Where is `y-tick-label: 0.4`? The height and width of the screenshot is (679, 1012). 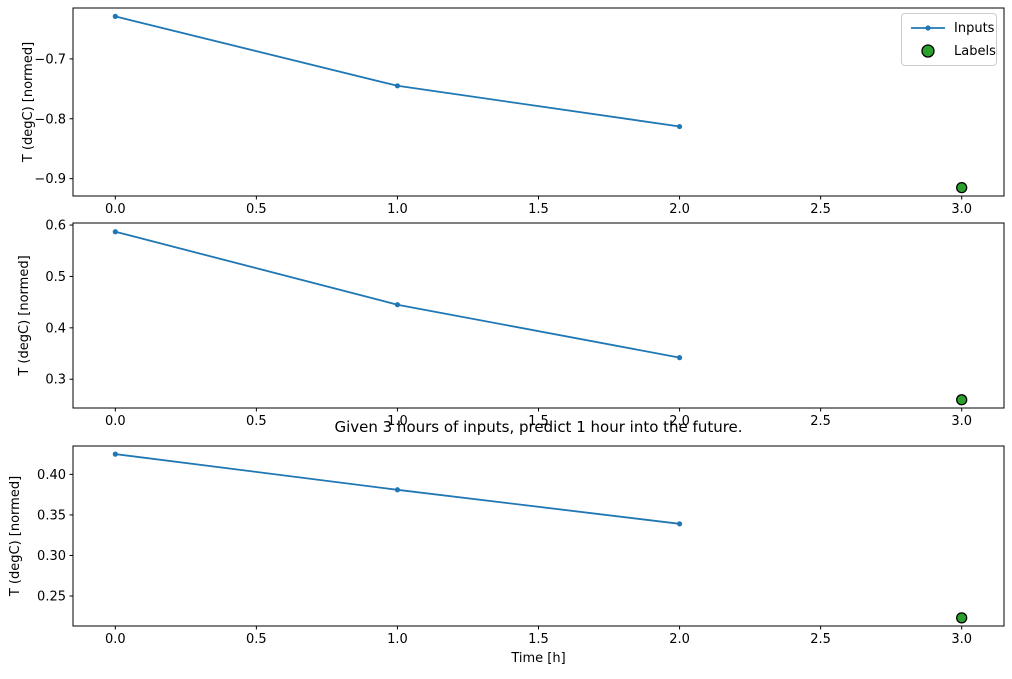
y-tick-label: 0.4 is located at coordinates (55, 328).